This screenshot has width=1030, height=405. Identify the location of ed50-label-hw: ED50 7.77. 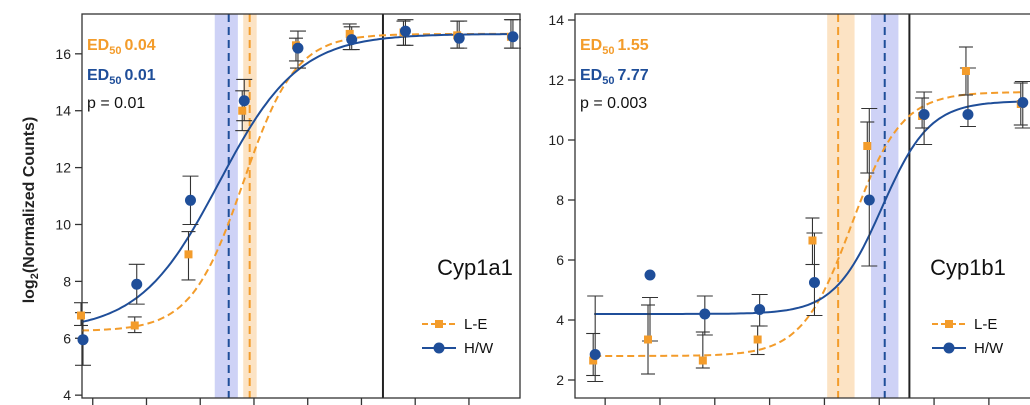
(614, 77).